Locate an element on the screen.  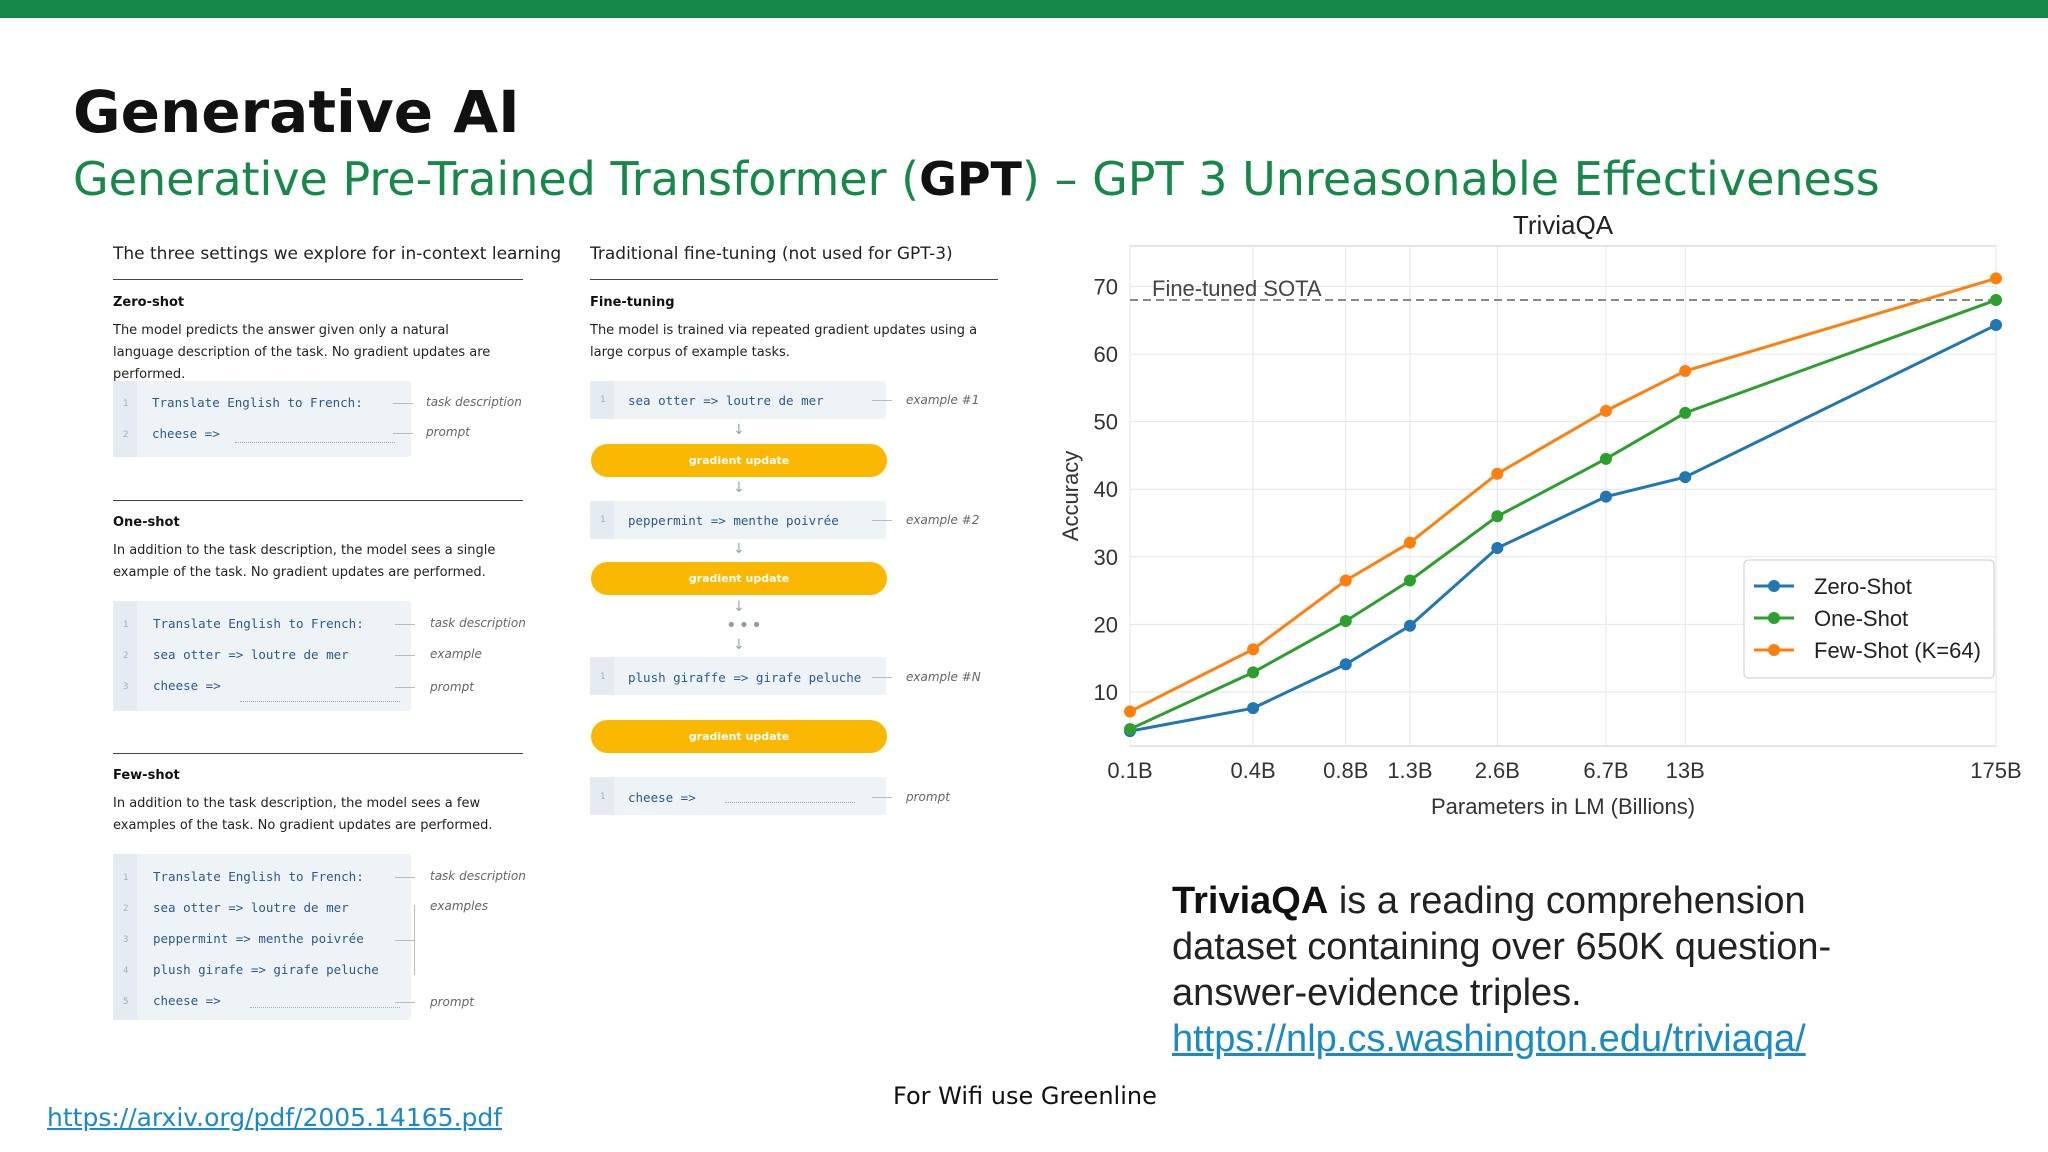
x-tick-label: 0.8B is located at coordinates (1345, 770).